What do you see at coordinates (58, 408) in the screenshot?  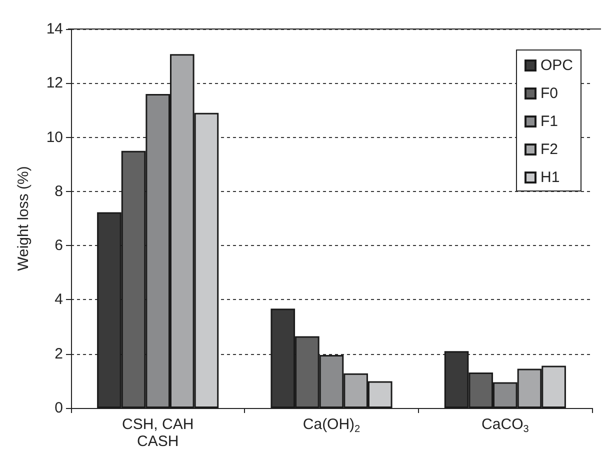 I see `y-tick-label: 0` at bounding box center [58, 408].